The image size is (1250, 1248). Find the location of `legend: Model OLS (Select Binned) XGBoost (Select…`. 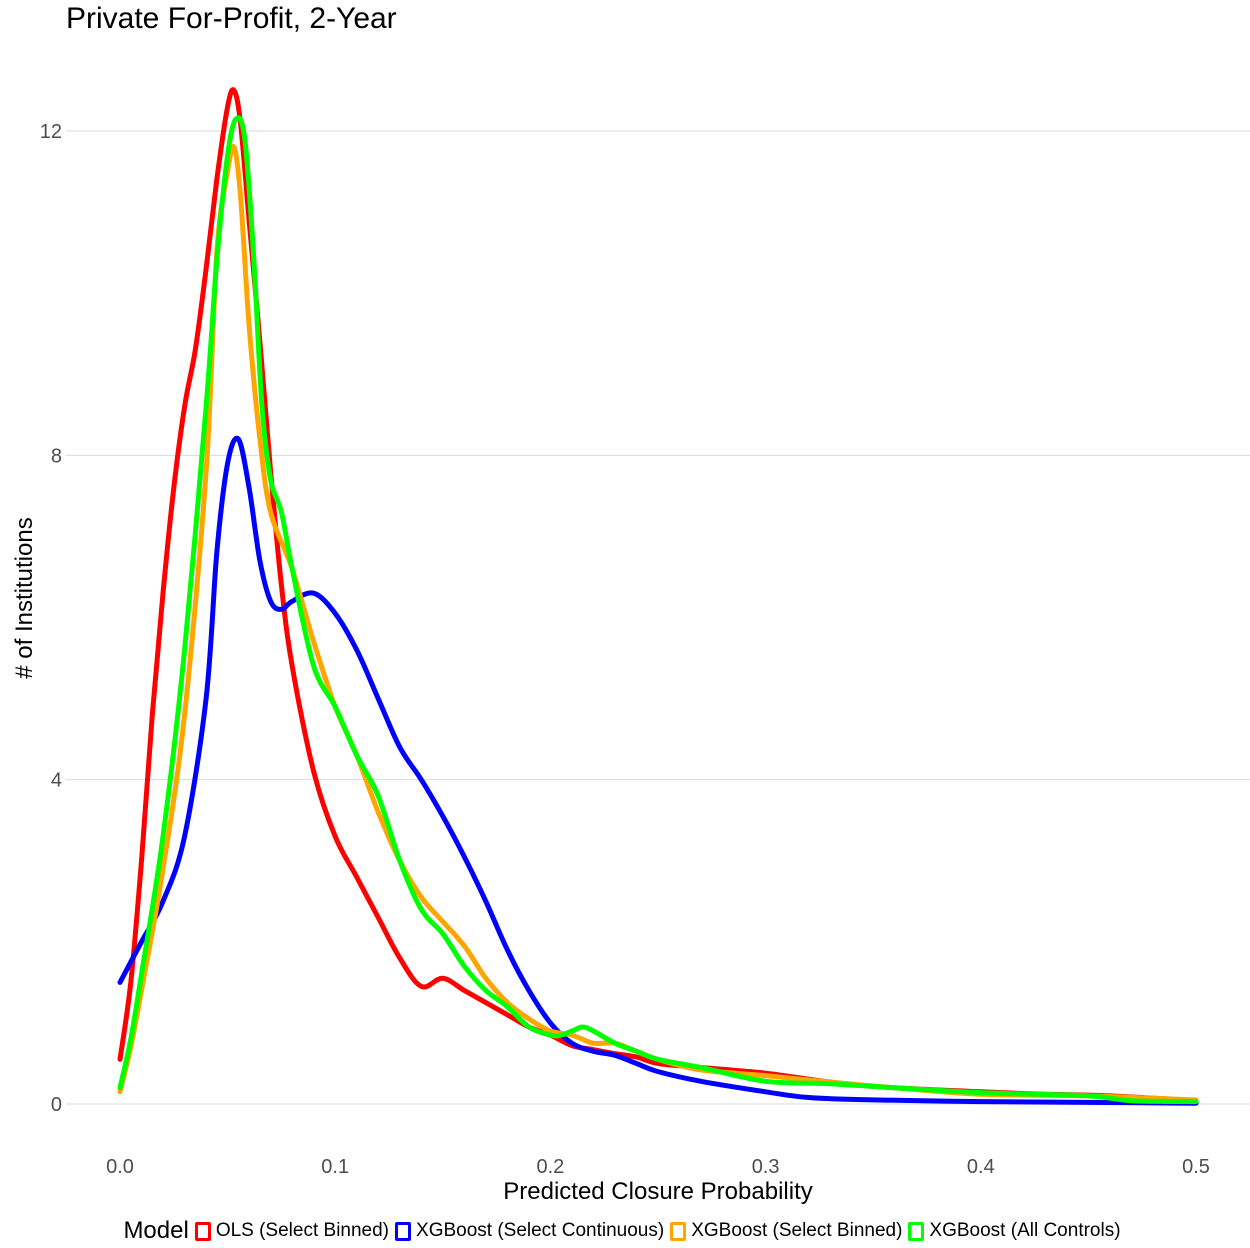

legend: Model OLS (Select Binned) XGBoost (Select… is located at coordinates (625, 1231).